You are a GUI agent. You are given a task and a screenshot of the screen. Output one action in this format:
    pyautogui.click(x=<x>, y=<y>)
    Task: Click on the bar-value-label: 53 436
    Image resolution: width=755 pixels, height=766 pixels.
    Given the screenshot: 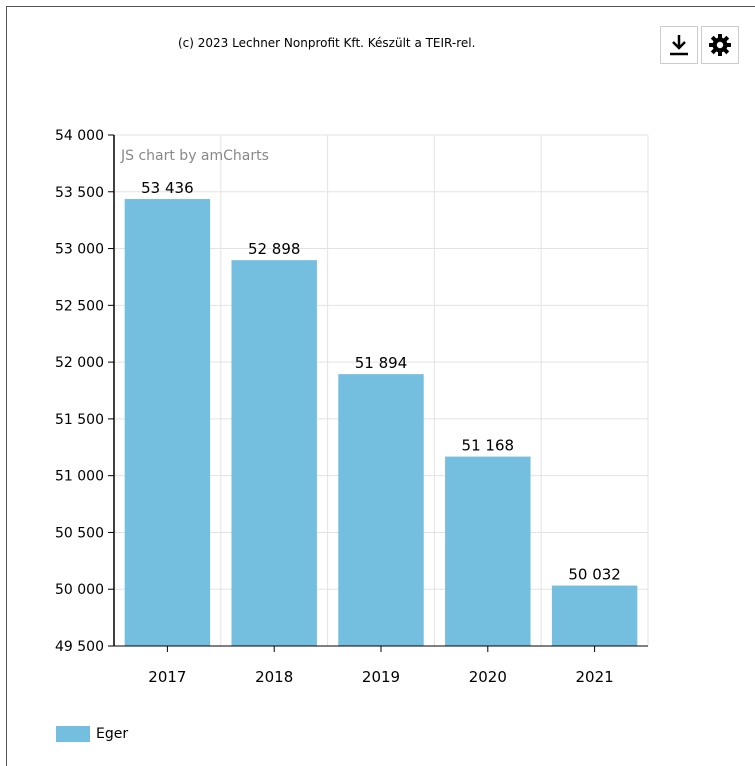 What is the action you would take?
    pyautogui.click(x=167, y=188)
    